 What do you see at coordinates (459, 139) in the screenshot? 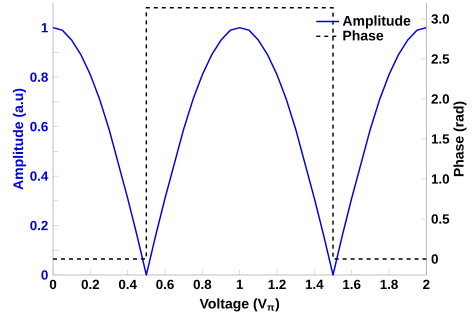
I see `y2-axis-title: Phase (rad)` at bounding box center [459, 139].